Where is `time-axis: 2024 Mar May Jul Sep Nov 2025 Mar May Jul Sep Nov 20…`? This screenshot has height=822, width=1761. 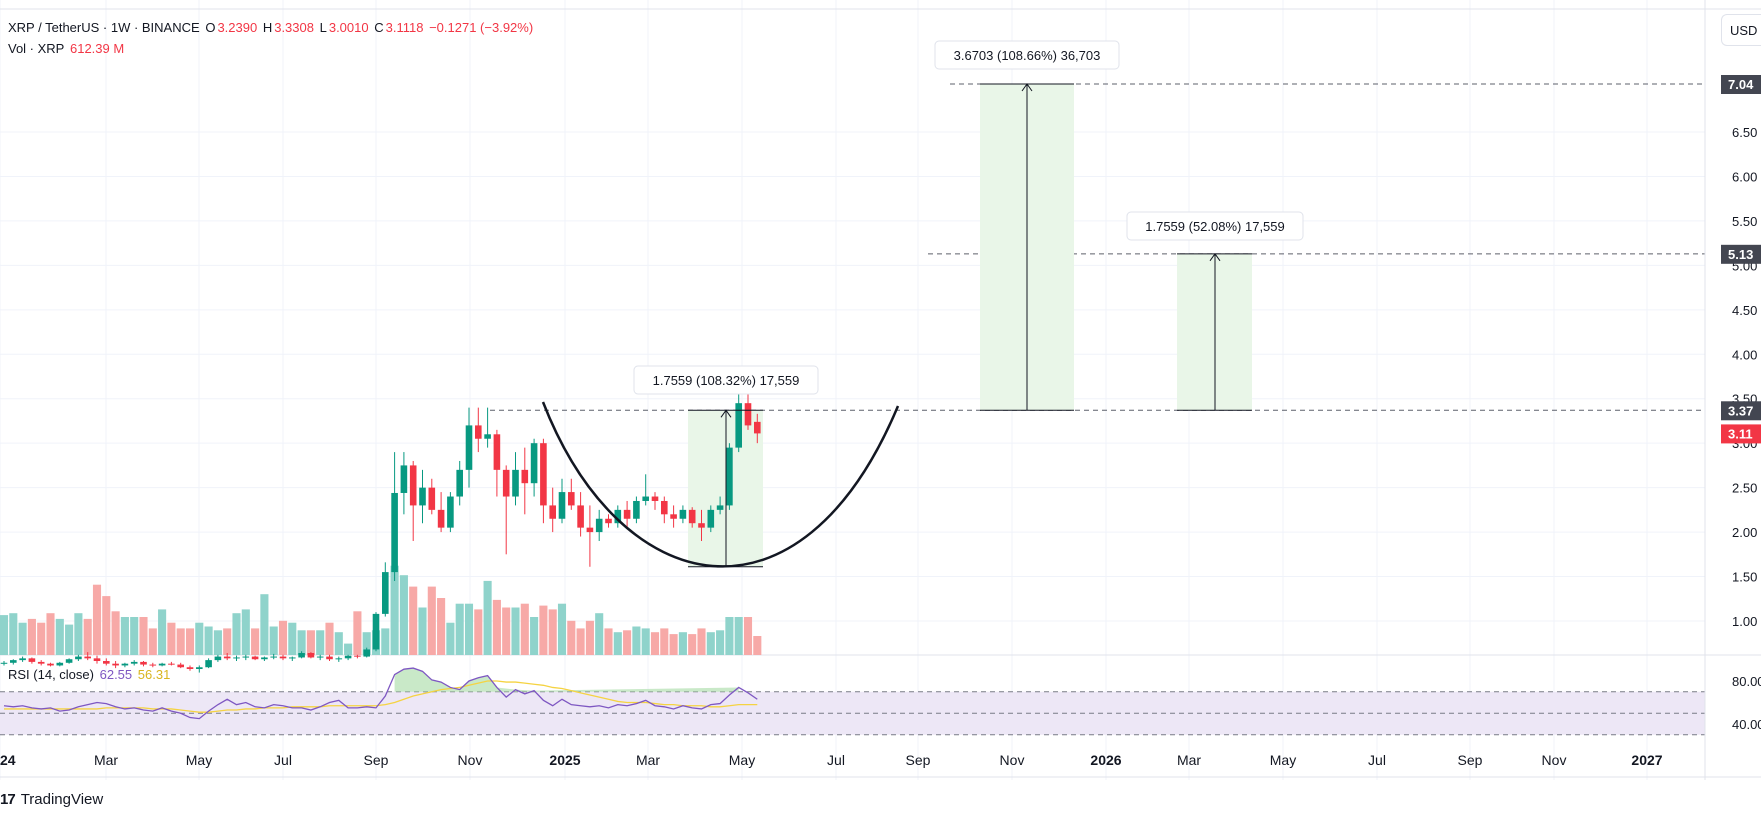
time-axis: 2024 Mar May Jul Sep Nov 2025 Mar May Jul Sep Nov 20… is located at coordinates (831, 760).